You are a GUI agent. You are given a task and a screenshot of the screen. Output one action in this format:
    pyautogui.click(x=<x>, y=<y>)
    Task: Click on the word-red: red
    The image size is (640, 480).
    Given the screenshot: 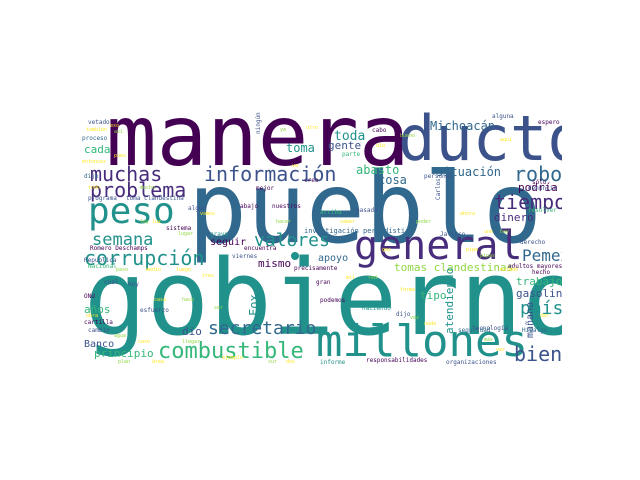 What is the action you would take?
    pyautogui.click(x=373, y=278)
    